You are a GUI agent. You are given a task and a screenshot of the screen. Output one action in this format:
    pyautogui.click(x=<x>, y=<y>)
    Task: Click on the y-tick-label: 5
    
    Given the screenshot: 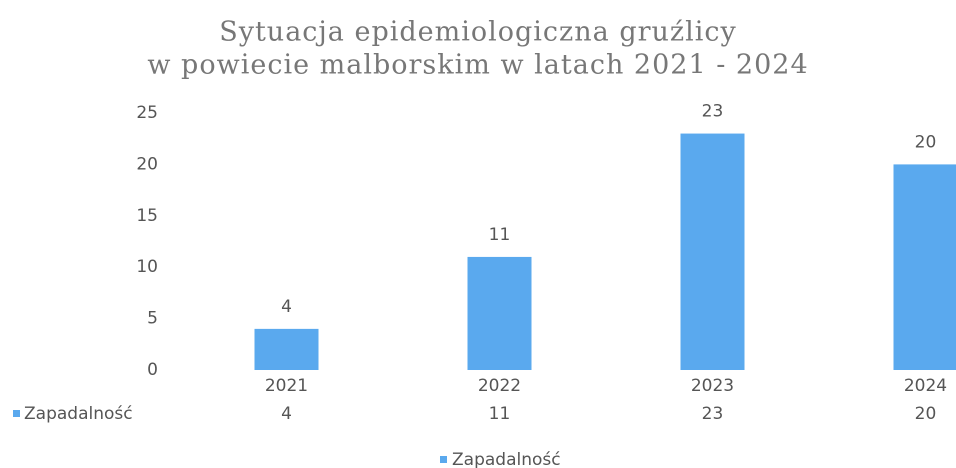 What is the action you would take?
    pyautogui.click(x=152, y=319)
    